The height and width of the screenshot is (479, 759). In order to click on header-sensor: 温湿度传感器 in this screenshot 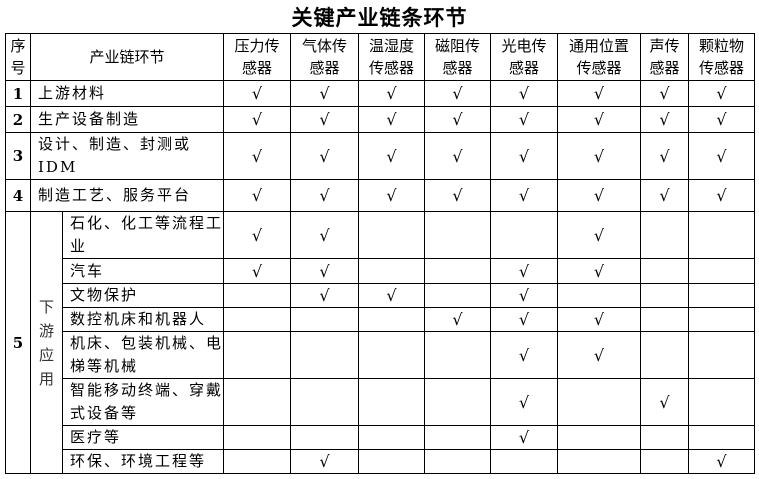, I will do `click(392, 57)`.